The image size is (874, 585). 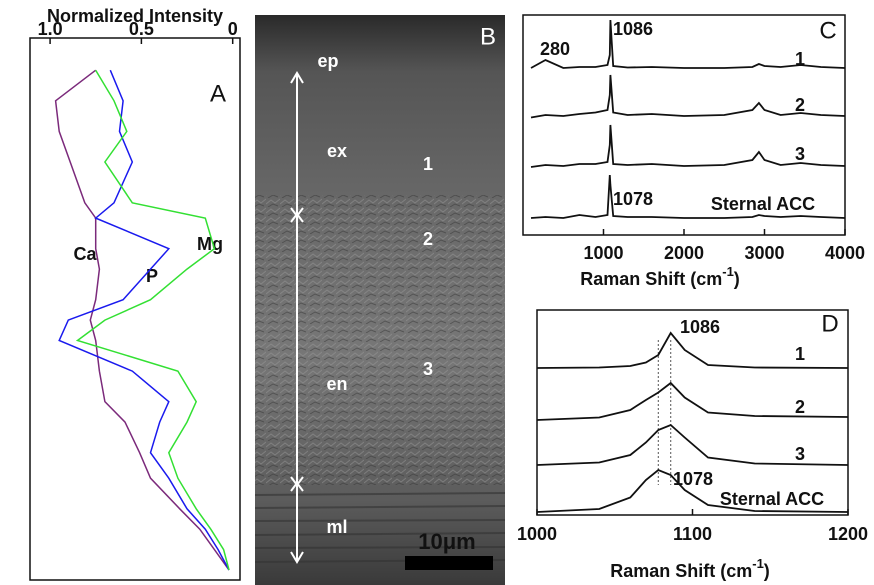 What do you see at coordinates (845, 253) in the screenshot?
I see `x-tick-label: 4000` at bounding box center [845, 253].